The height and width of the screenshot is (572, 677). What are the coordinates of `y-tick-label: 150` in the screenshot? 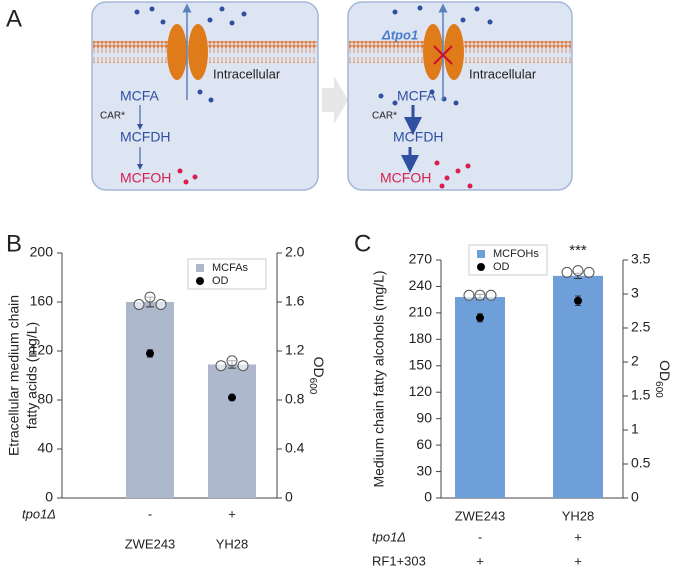 It's located at (421, 364).